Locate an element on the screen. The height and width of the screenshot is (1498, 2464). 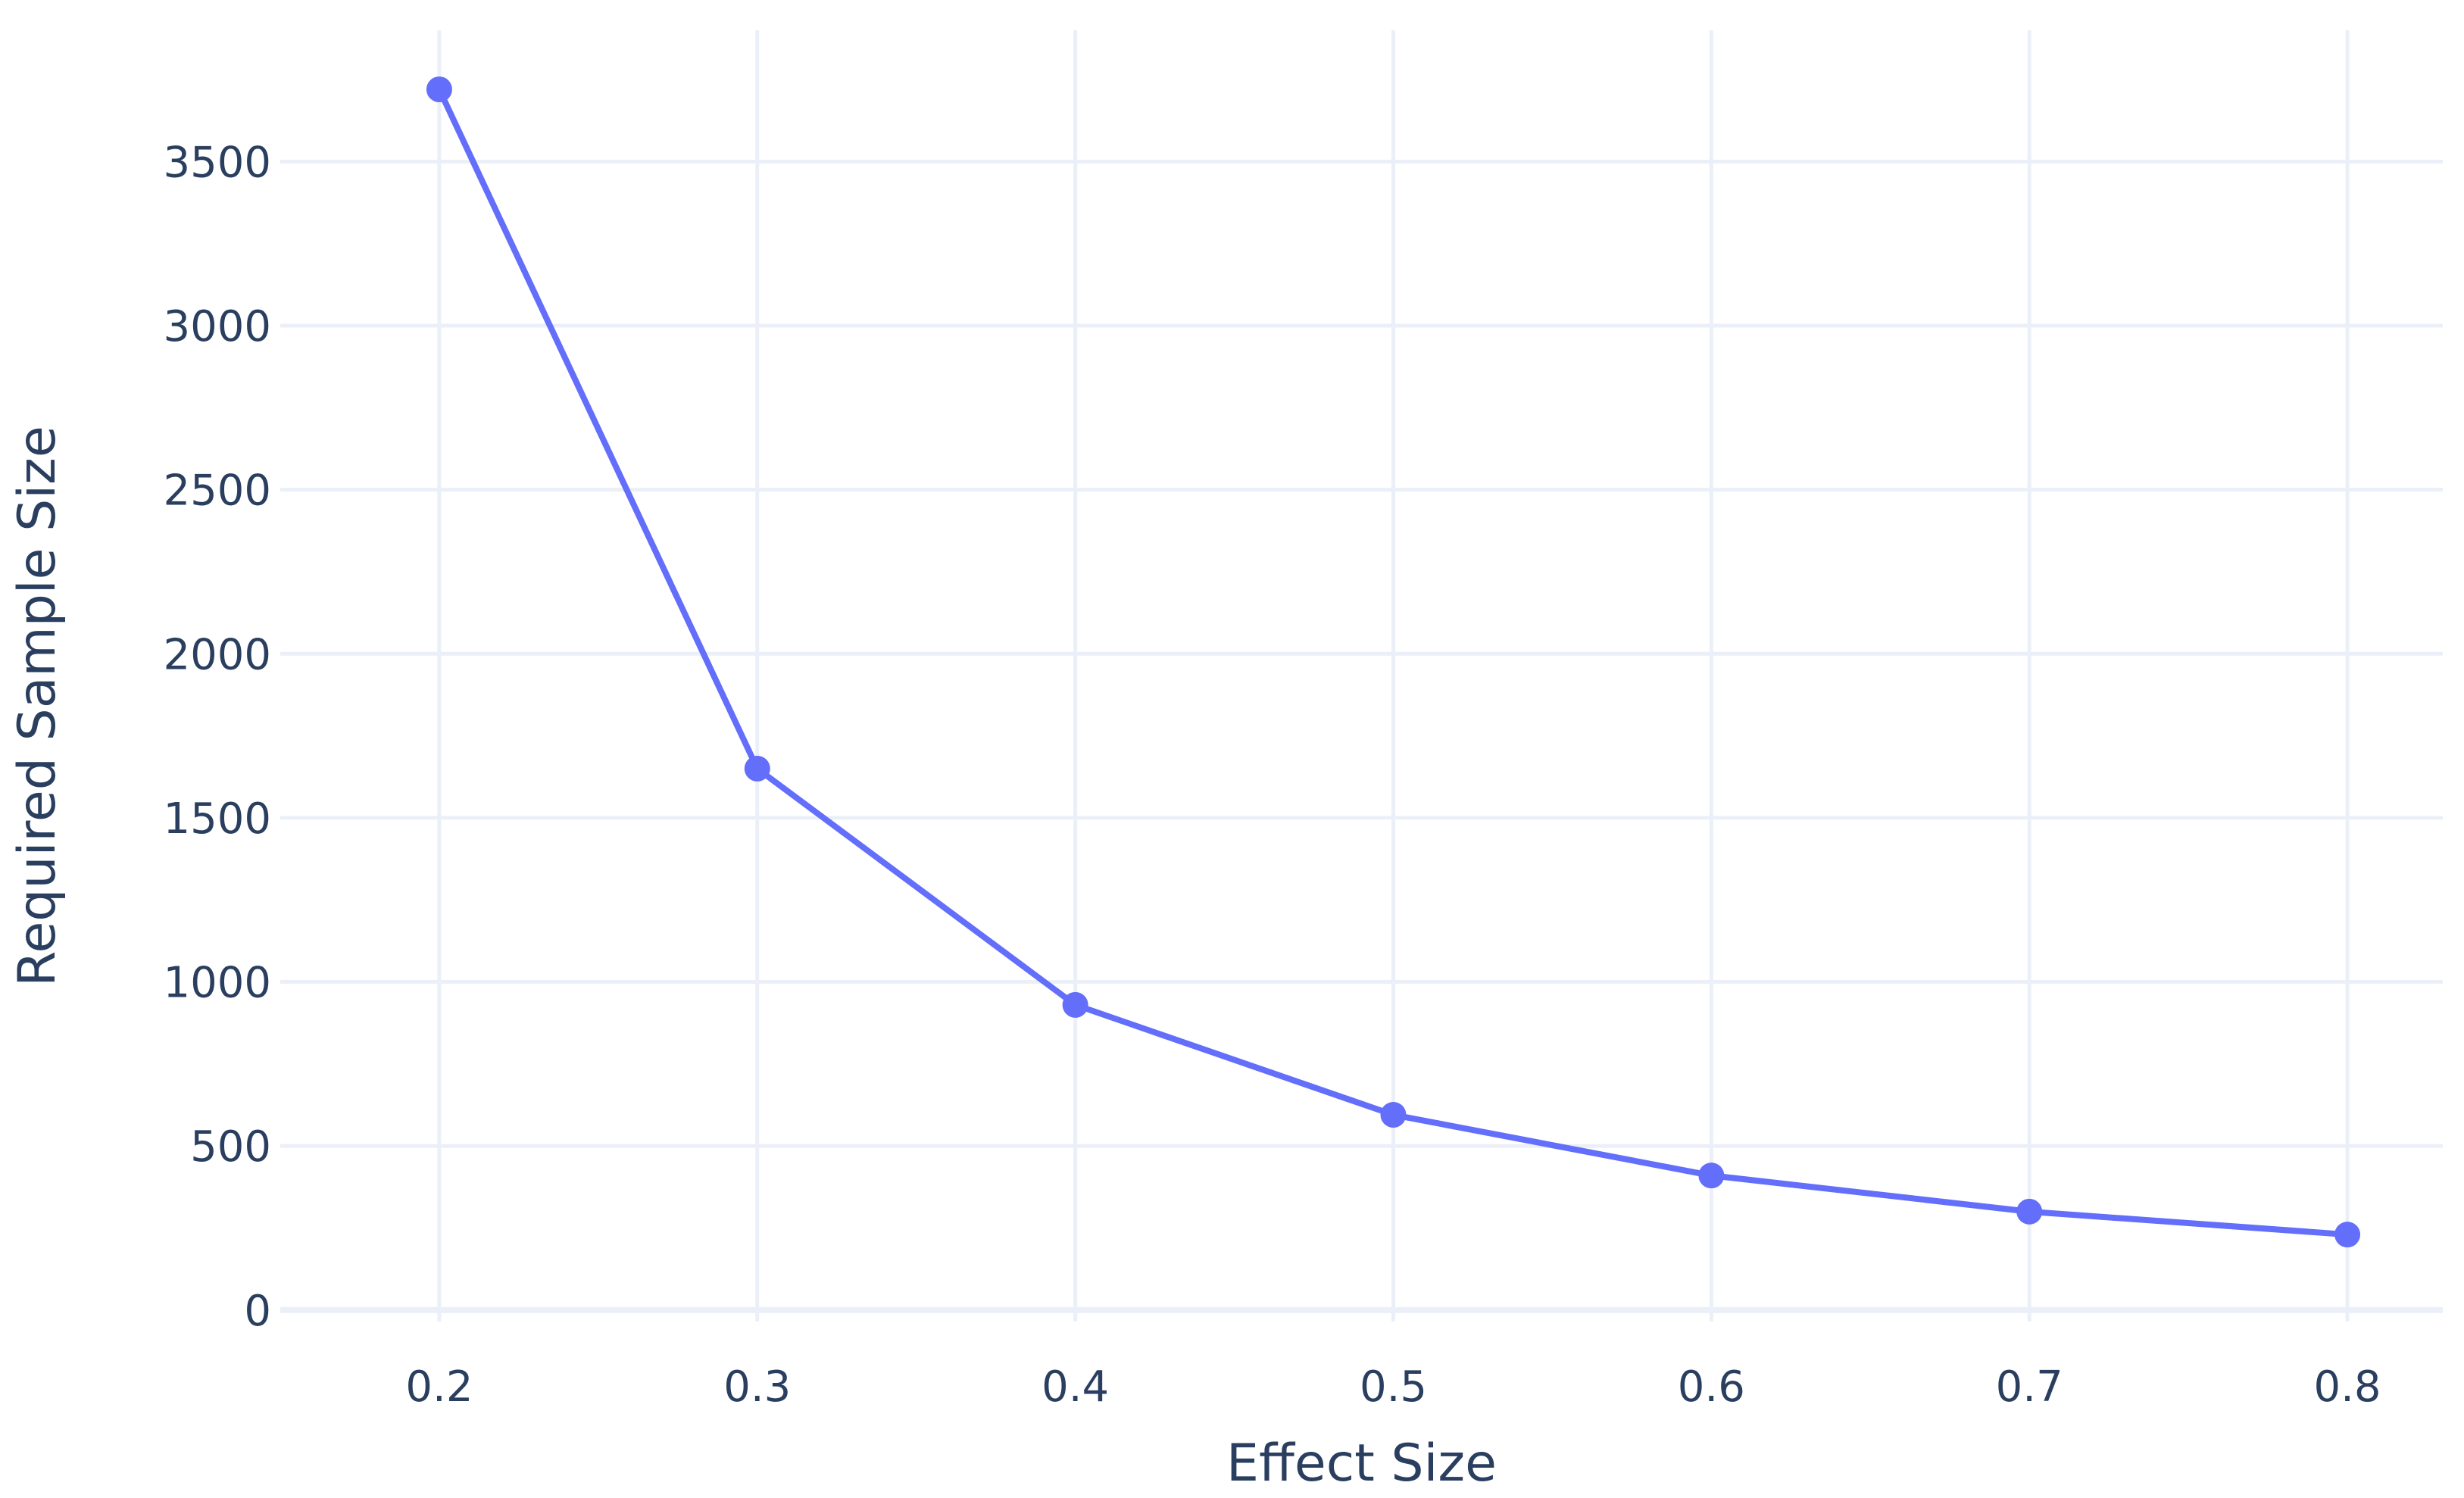
x-axis-title: Effect Size is located at coordinates (1361, 1463).